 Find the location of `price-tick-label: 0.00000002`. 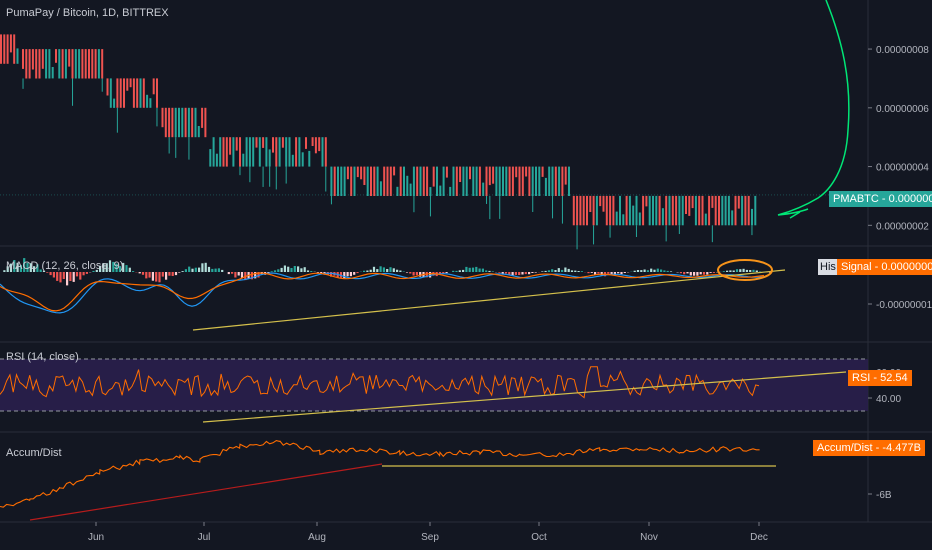

price-tick-label: 0.00000002 is located at coordinates (902, 226).